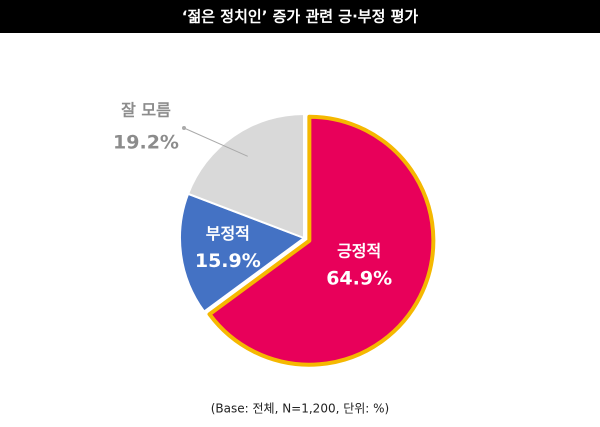 The image size is (600, 427). I want to click on leader-line, so click(215, 142).